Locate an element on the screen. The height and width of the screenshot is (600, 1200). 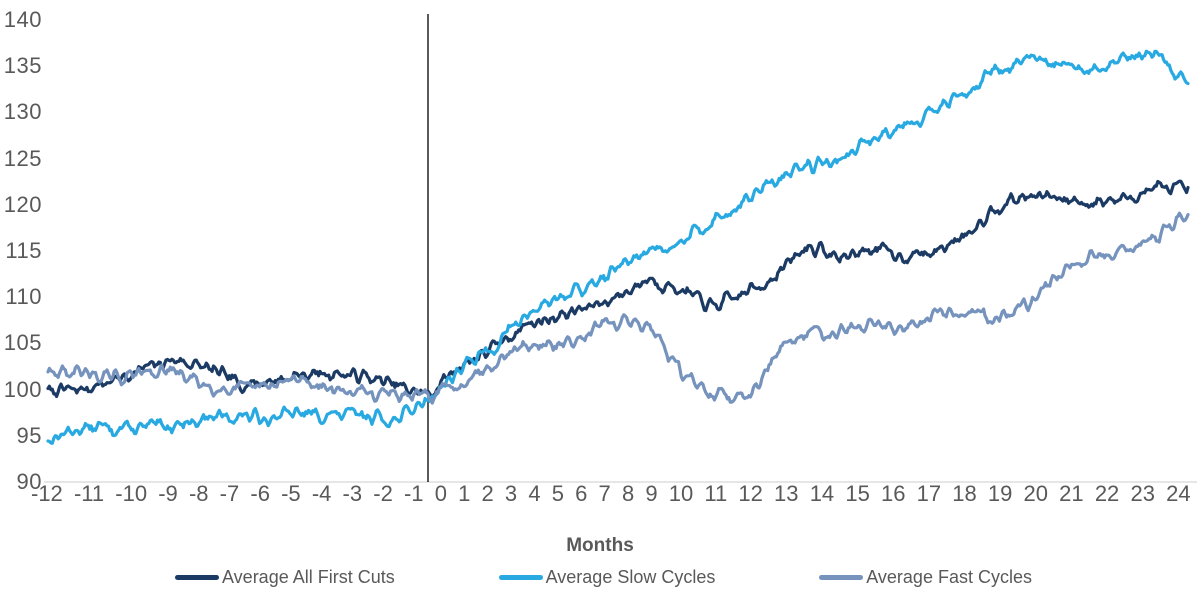
x-tick-label: 3 is located at coordinates (511, 493).